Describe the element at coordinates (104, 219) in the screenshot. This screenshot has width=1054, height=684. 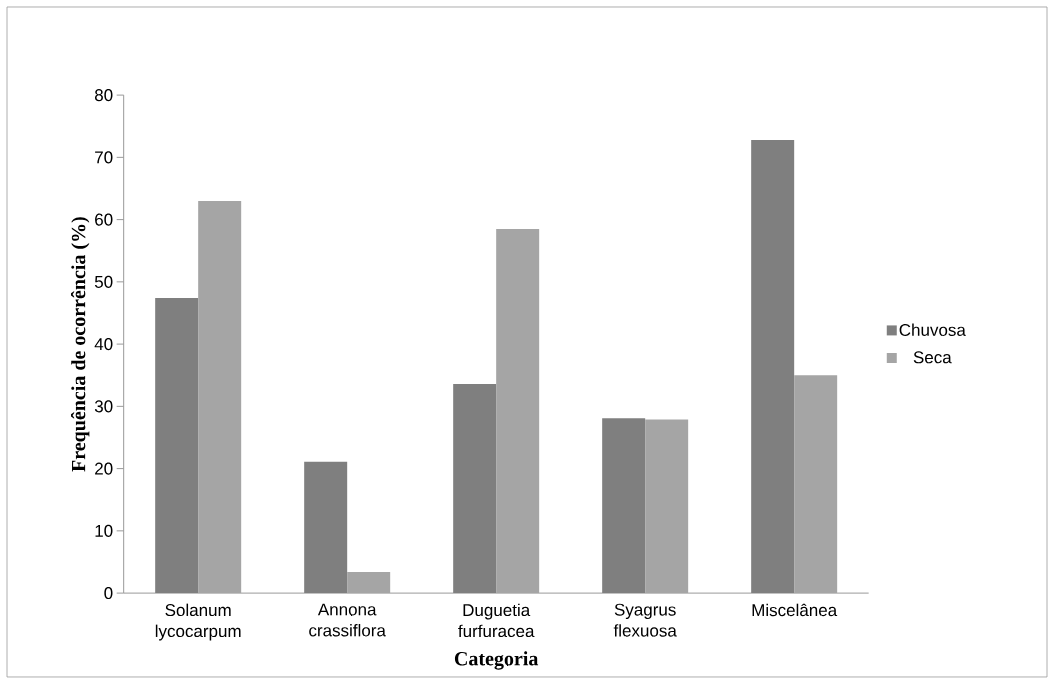
I see `y-tick-label: 60` at that location.